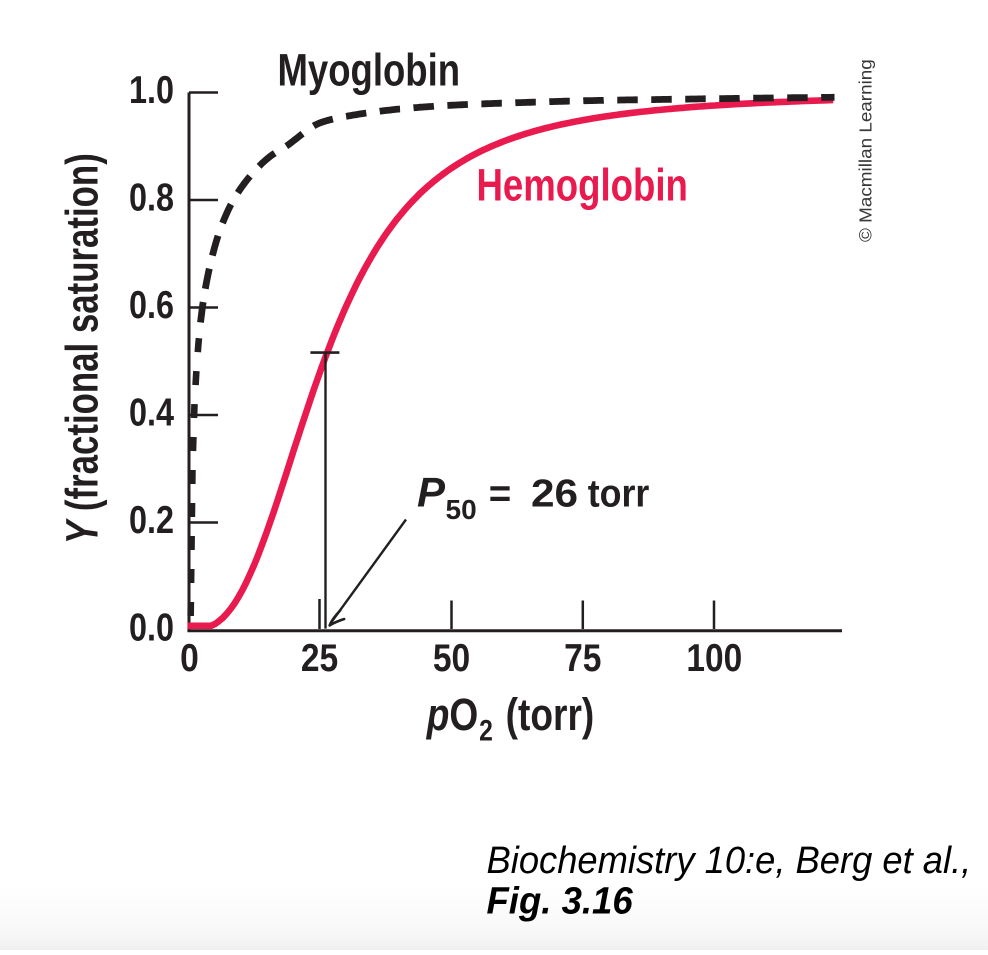  What do you see at coordinates (189, 658) in the screenshot?
I see `svg-text: 0` at bounding box center [189, 658].